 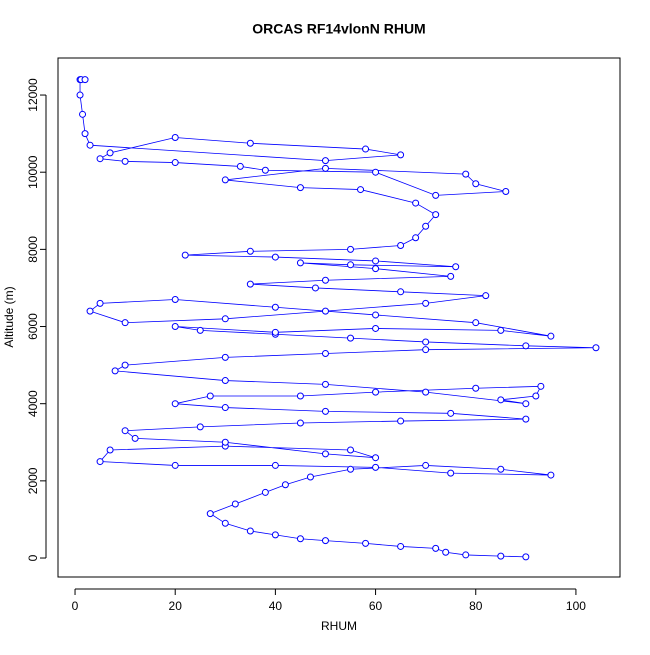 I want to click on y-tick-label: 6000, so click(x=33, y=326).